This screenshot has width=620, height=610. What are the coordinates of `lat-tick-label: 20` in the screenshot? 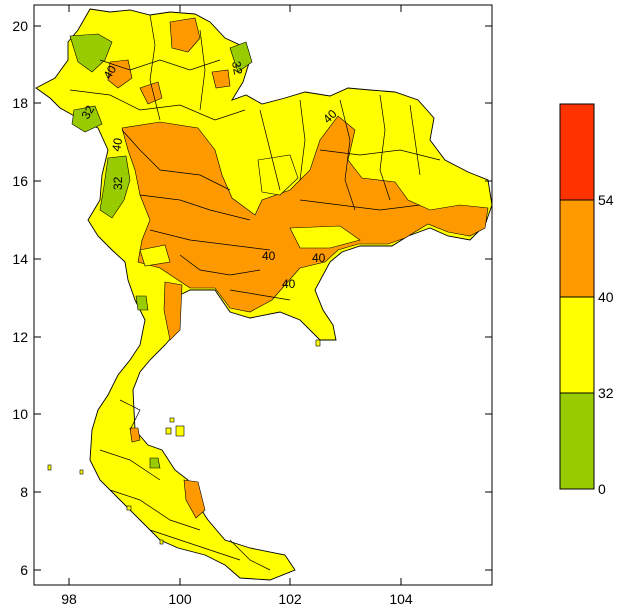 It's located at (20, 26).